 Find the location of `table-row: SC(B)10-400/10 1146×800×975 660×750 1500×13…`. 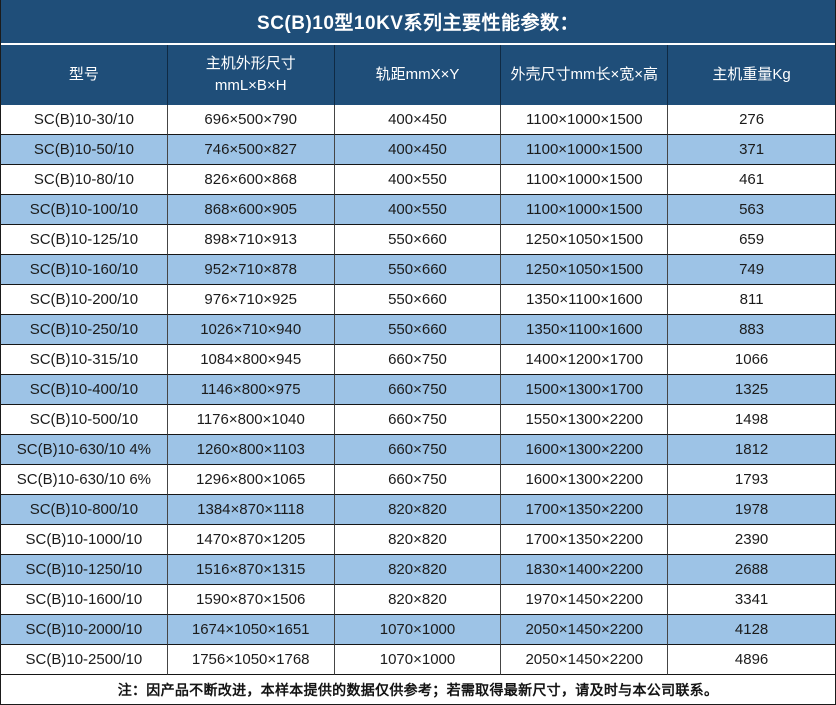

table-row: SC(B)10-400/10 1146×800×975 660×750 1500×13… is located at coordinates (418, 390).